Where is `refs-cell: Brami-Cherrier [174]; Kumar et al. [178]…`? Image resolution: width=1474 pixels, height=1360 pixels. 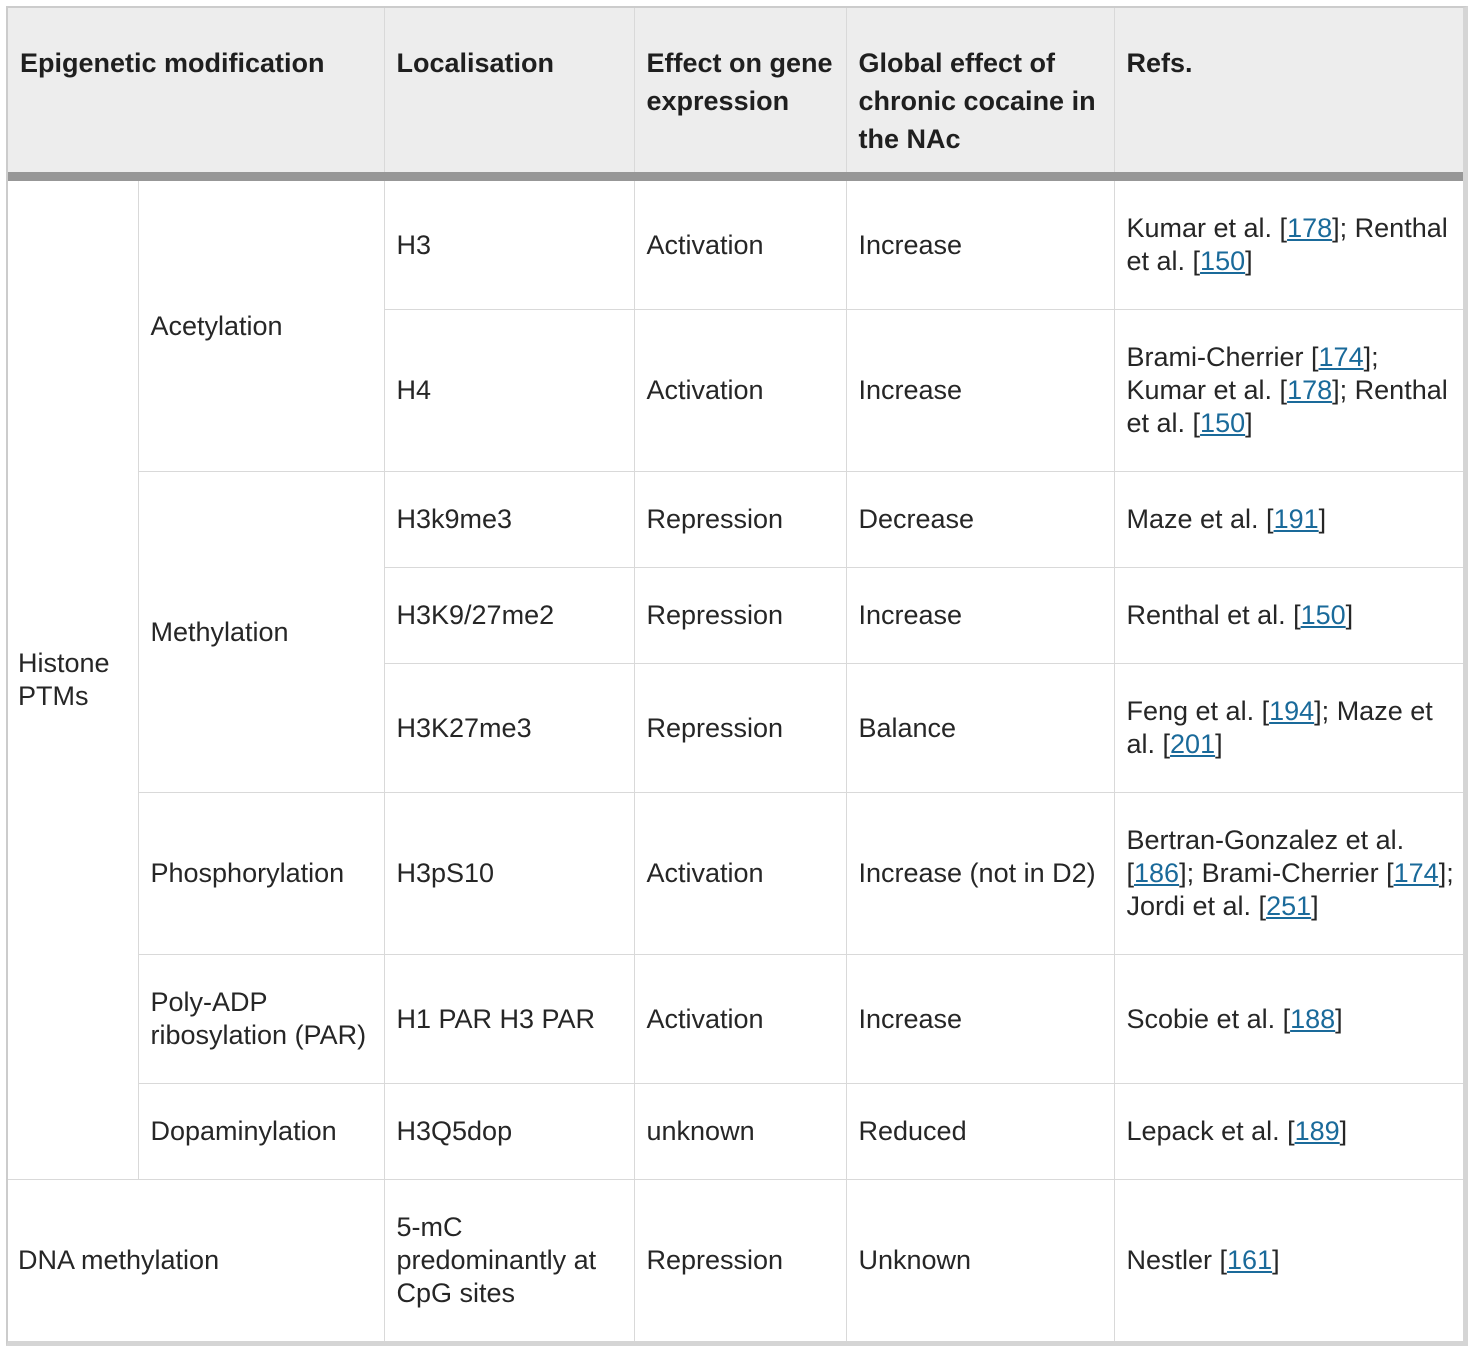
refs-cell: Brami-Cherrier [174]; Kumar et al. [178]… is located at coordinates (1288, 390).